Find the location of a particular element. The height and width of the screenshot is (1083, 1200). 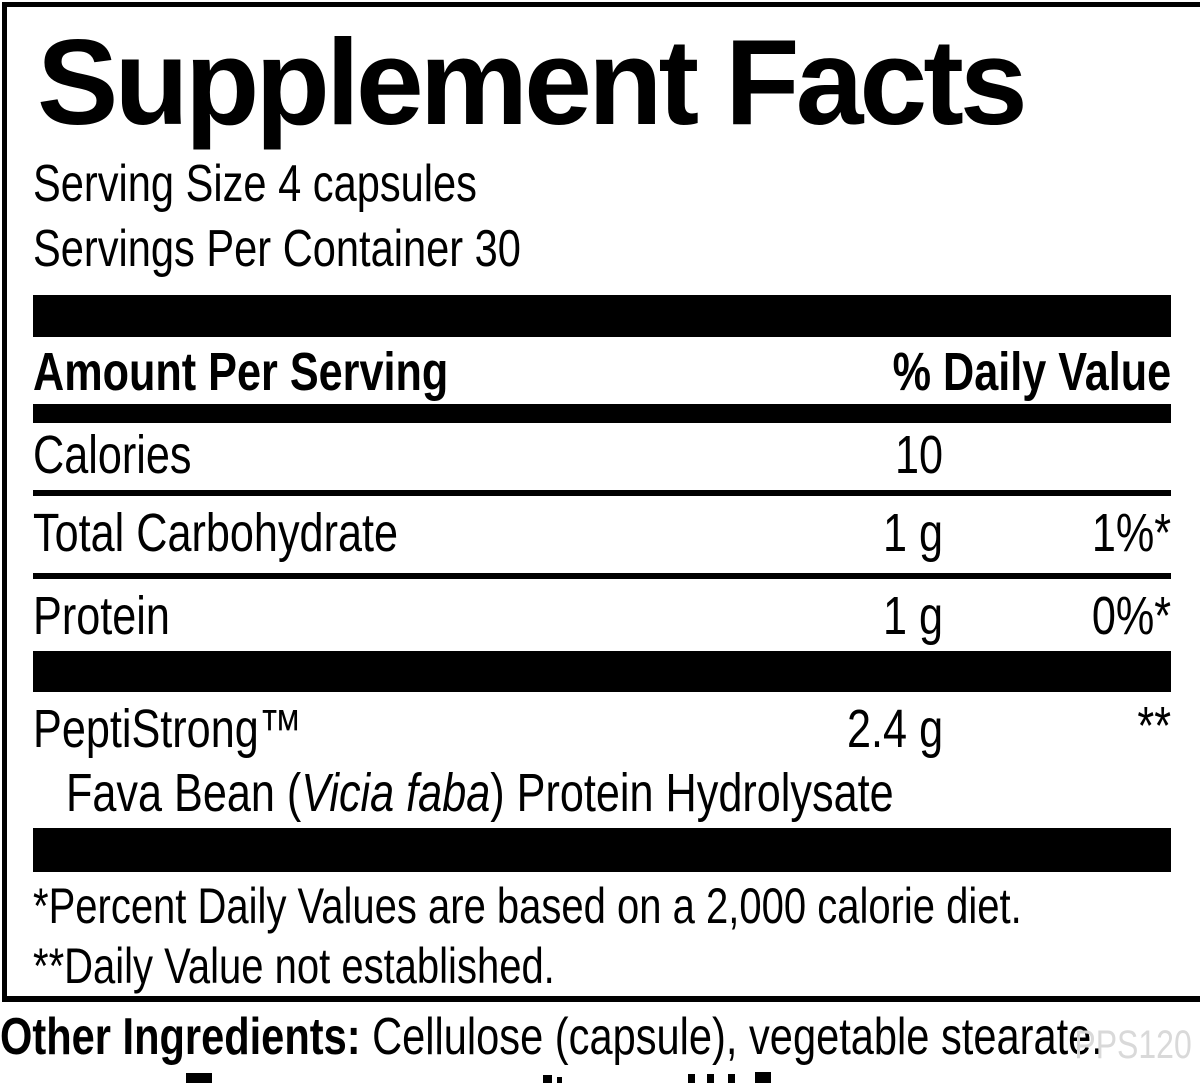

ingredient-amount: 2.4 g is located at coordinates (894, 729).